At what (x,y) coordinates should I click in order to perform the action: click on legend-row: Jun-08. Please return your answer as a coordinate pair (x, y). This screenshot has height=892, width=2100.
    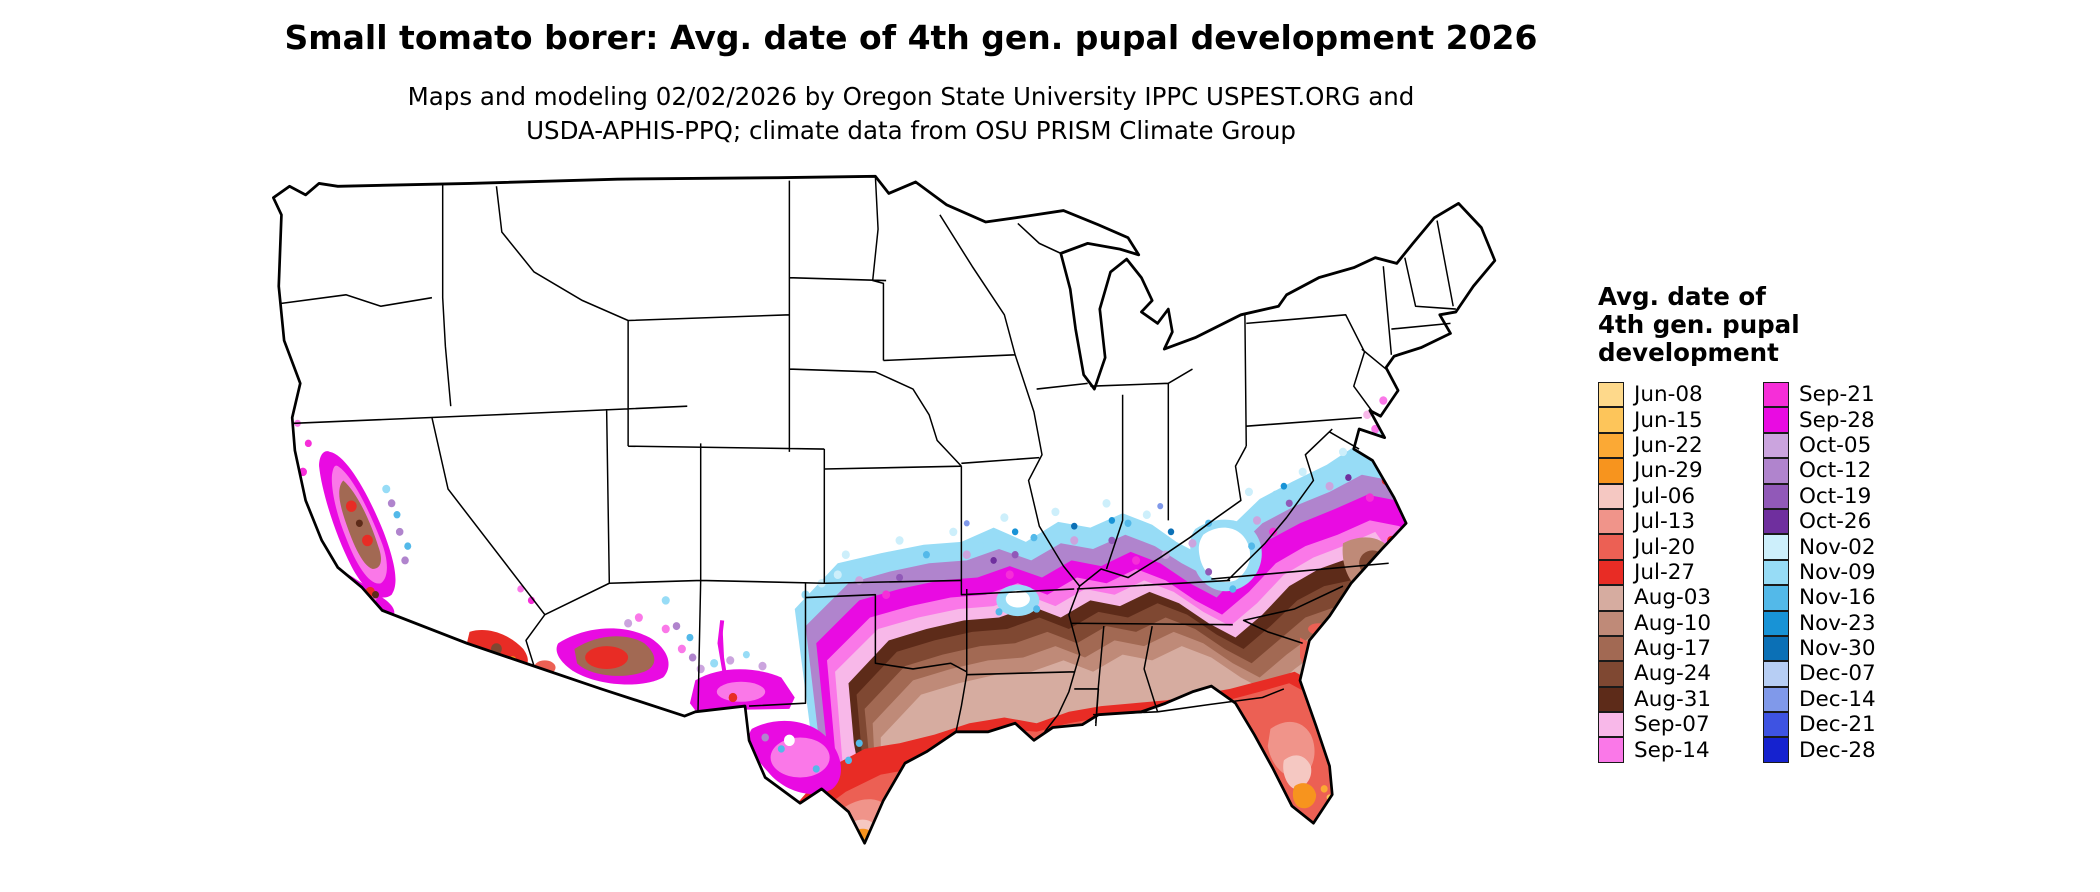
    Looking at the image, I should click on (1672, 395).